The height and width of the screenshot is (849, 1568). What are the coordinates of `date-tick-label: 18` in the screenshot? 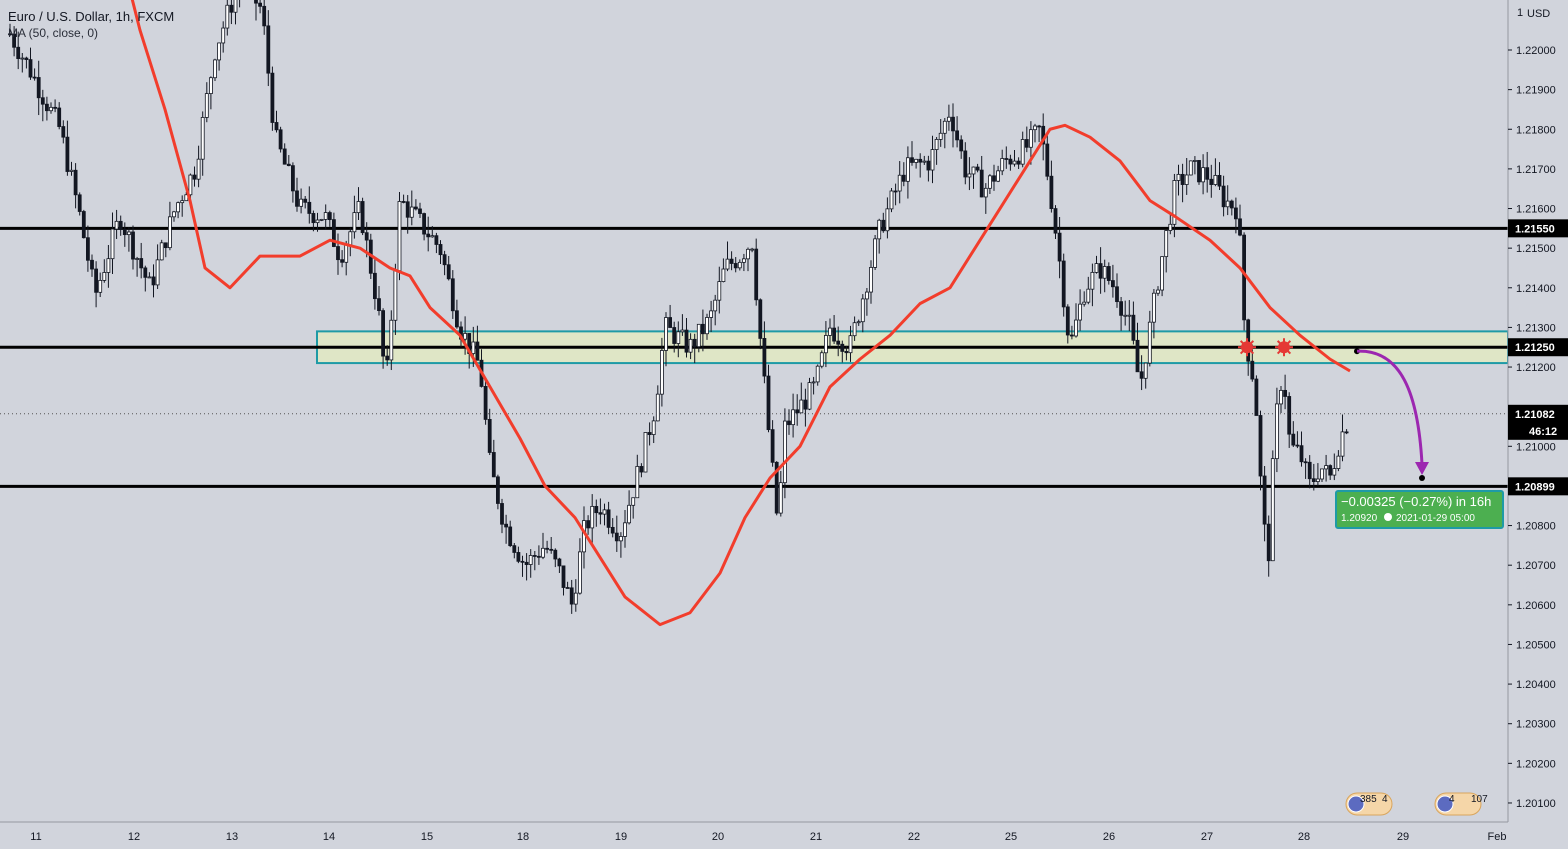 It's located at (523, 837).